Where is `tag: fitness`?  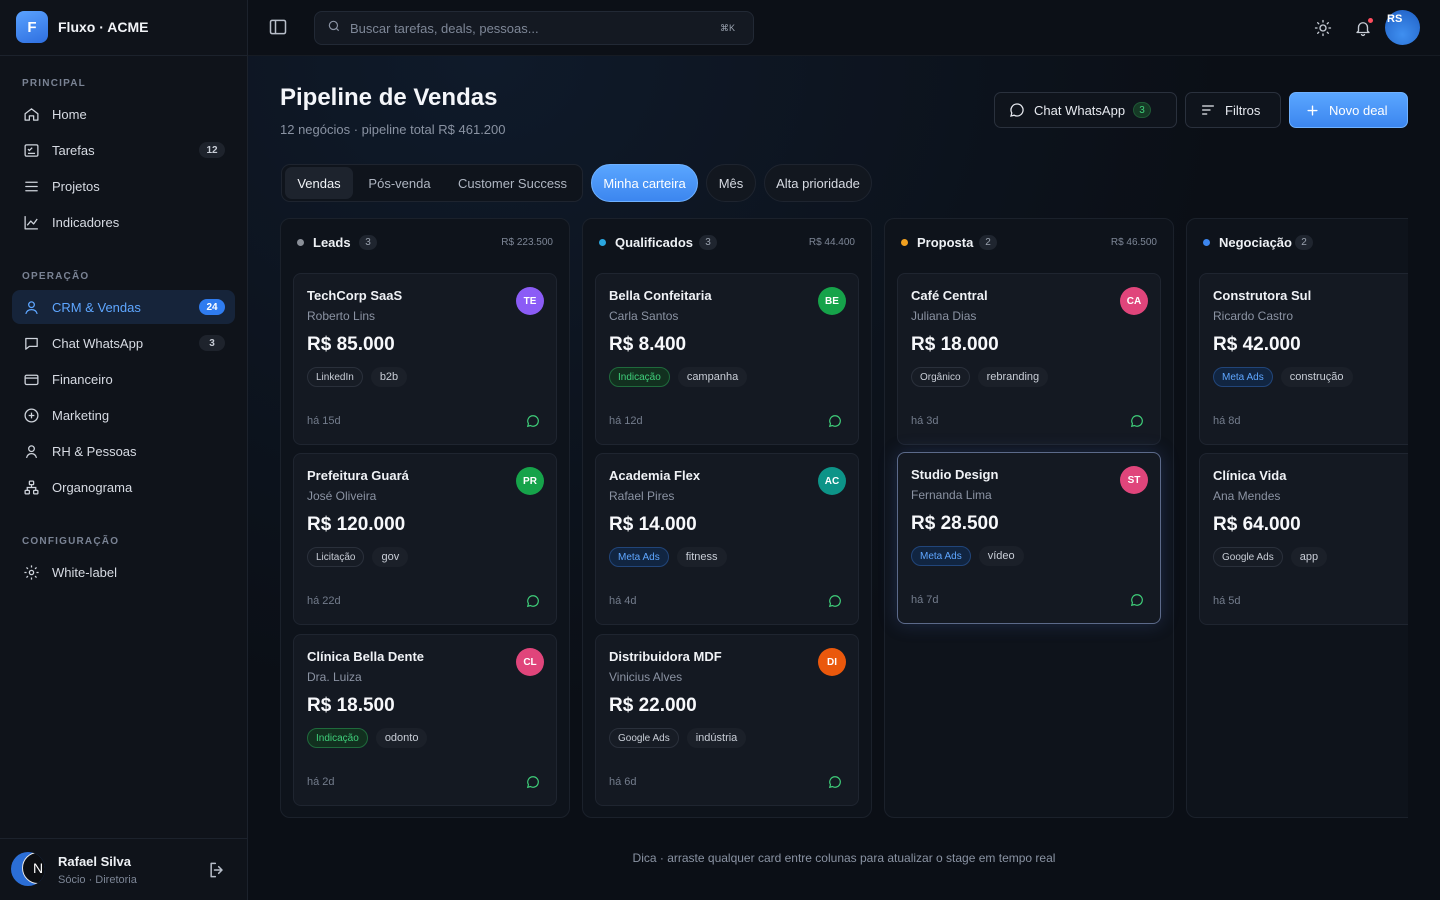
tag: fitness is located at coordinates (701, 557).